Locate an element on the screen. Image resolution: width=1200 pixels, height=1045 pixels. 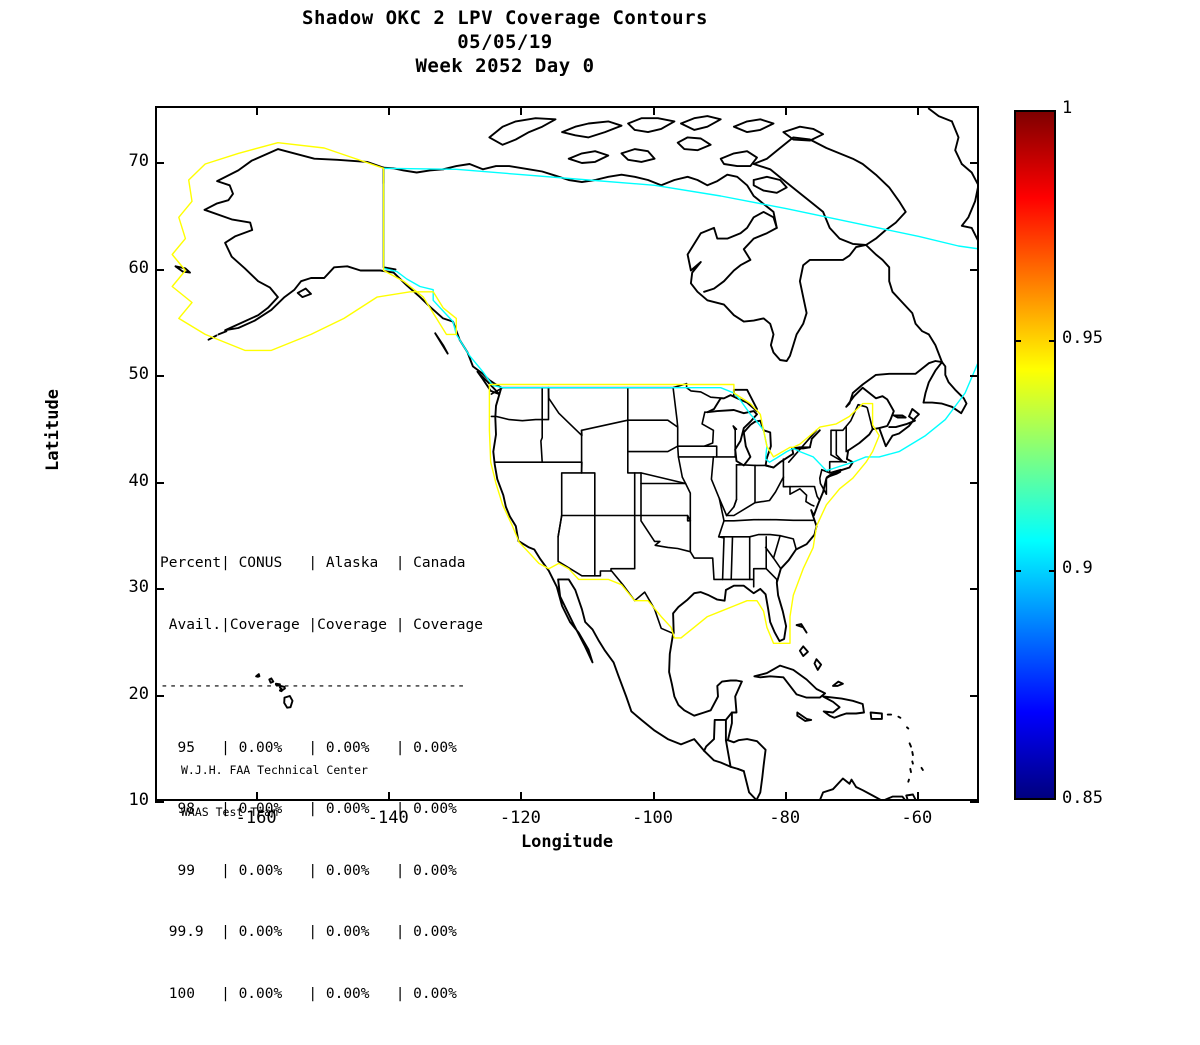
x-axis-tick-label--100: -100 is located at coordinates (653, 818).